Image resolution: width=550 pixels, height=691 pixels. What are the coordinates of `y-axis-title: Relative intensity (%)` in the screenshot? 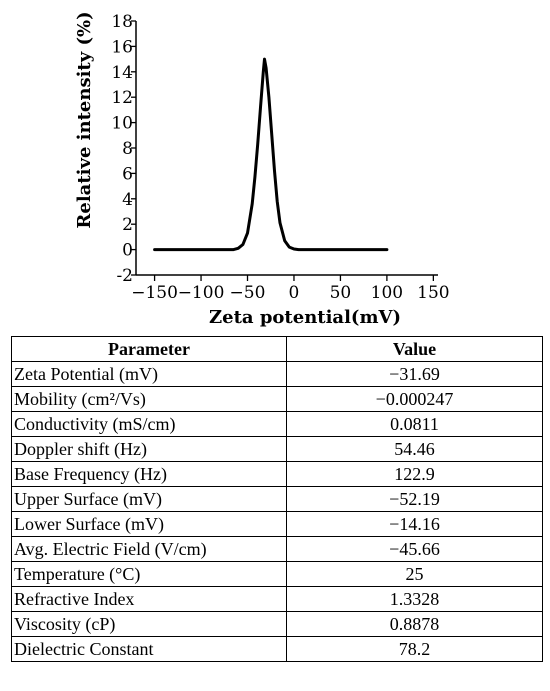 It's located at (84, 119).